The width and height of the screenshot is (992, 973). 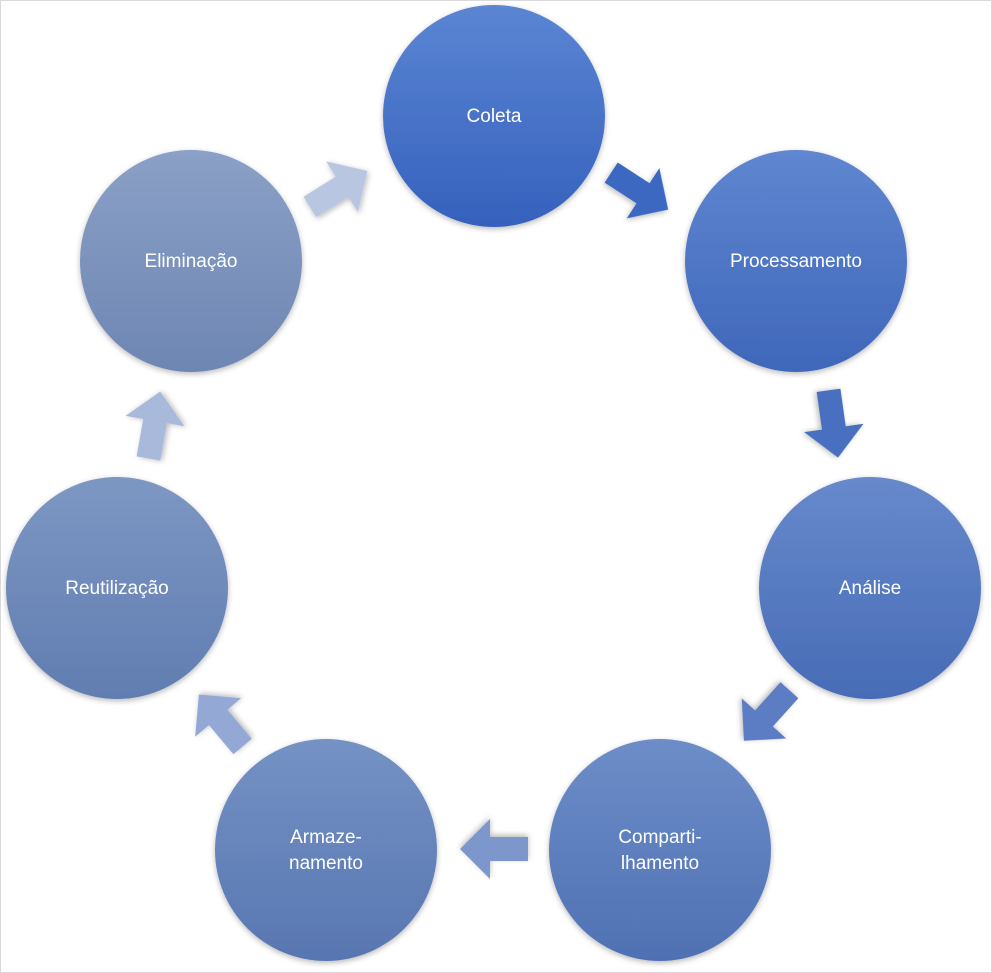 I want to click on node-analise: Análise, so click(x=870, y=588).